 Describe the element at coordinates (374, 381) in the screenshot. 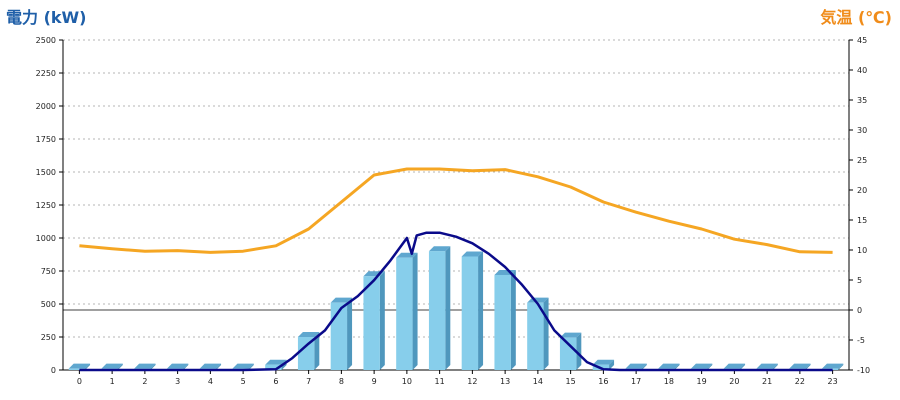

I see `x-tick-label-9: 9` at that location.